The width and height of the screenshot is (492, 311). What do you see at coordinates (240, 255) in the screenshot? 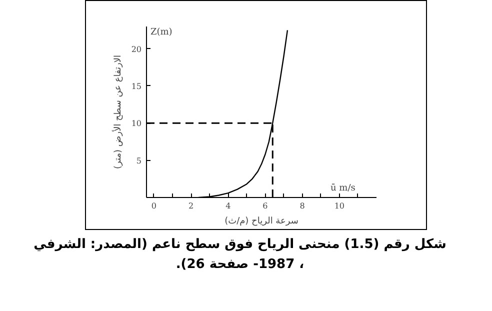
I see `text: شكل رقم (1.5) منحنى الرياح فوق سطح ناعم (المصدر: الشرفي ، 1987- صفحة 26).` at bounding box center [240, 255].